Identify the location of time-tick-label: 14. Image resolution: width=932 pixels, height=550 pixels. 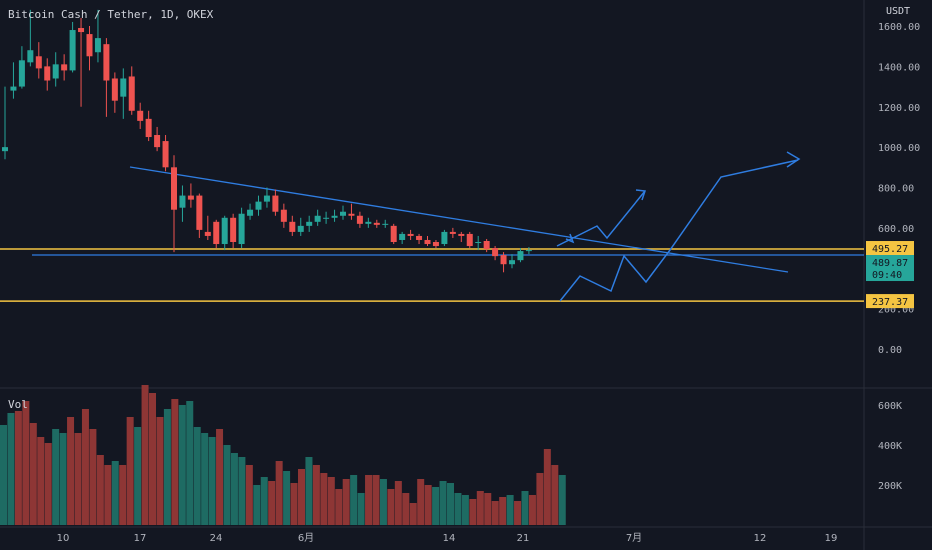
(449, 538).